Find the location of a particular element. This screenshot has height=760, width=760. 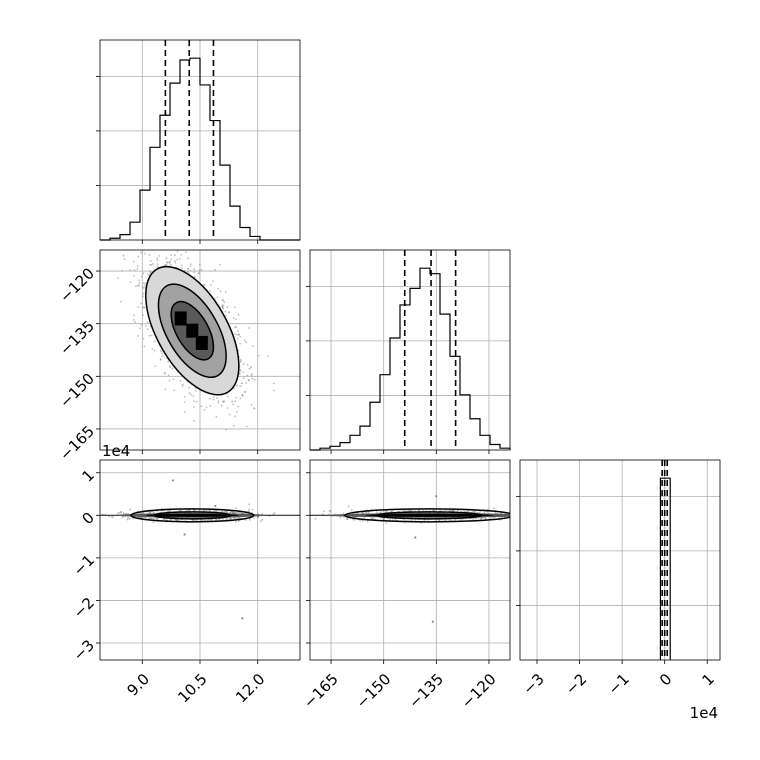

y-tick-label: −1 is located at coordinates (84, 565).